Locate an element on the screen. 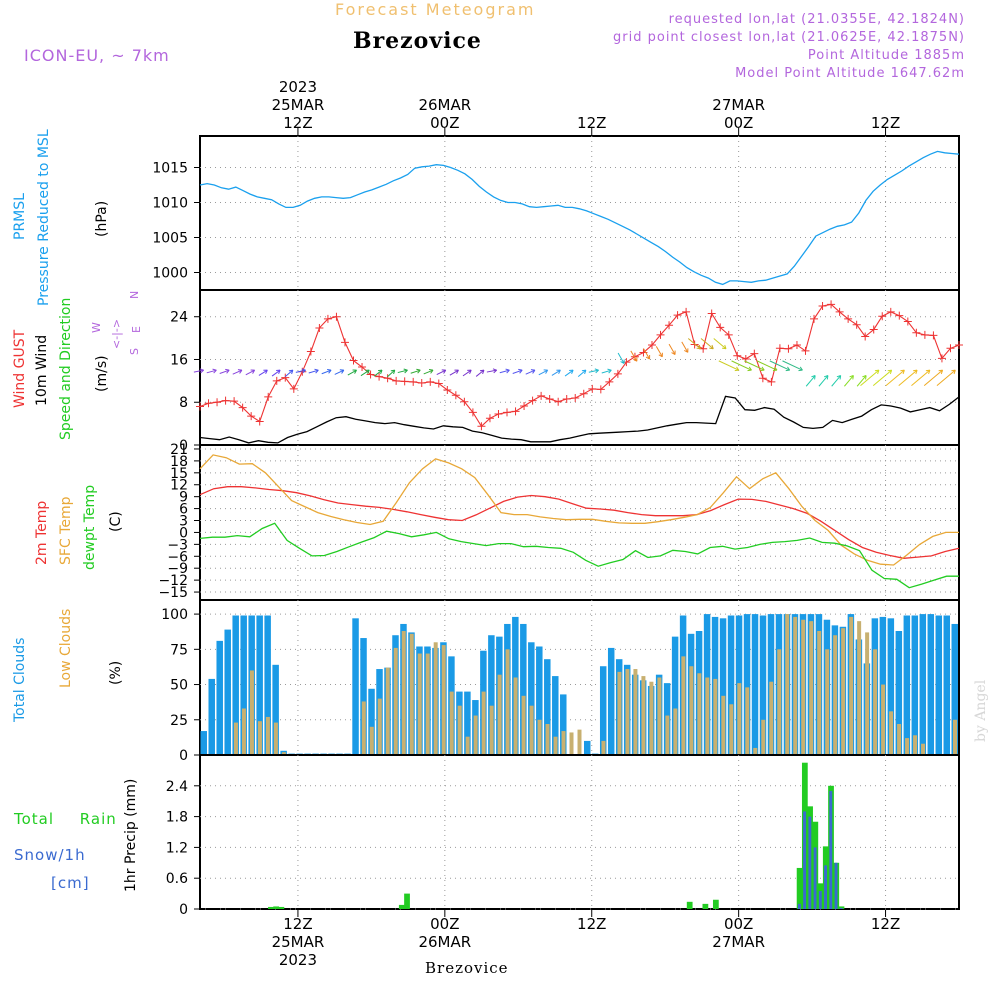  temp-2m-line is located at coordinates (579, 522).